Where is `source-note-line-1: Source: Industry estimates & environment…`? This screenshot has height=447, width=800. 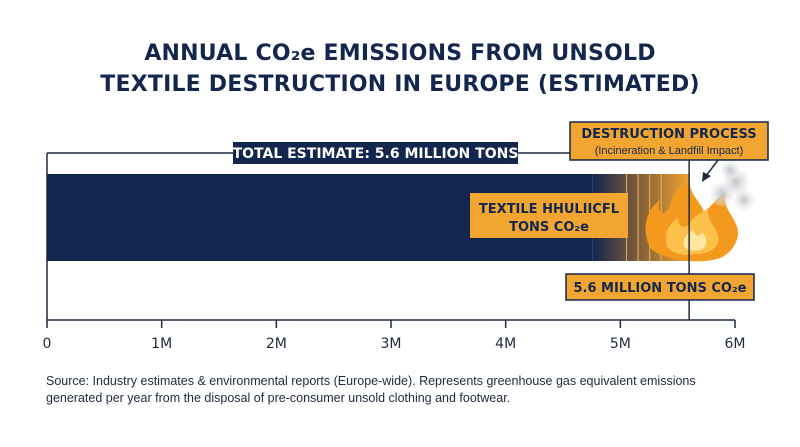
source-note-line-1: Source: Industry estimates & environment… is located at coordinates (371, 381).